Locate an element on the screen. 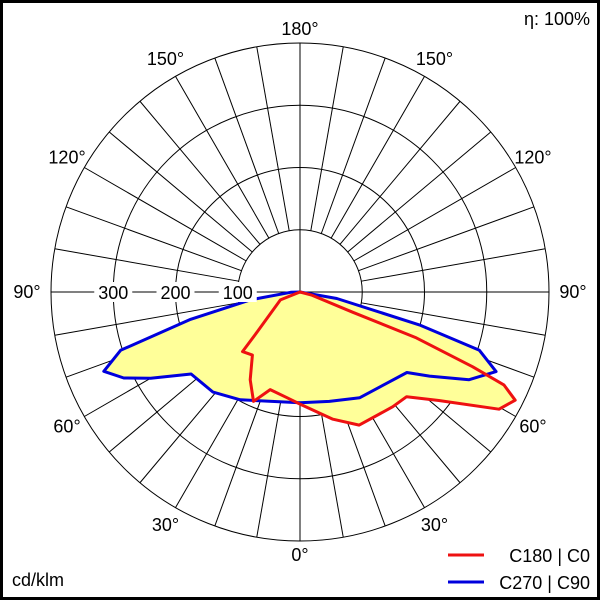  unit-label: cd/klm is located at coordinates (38, 580).